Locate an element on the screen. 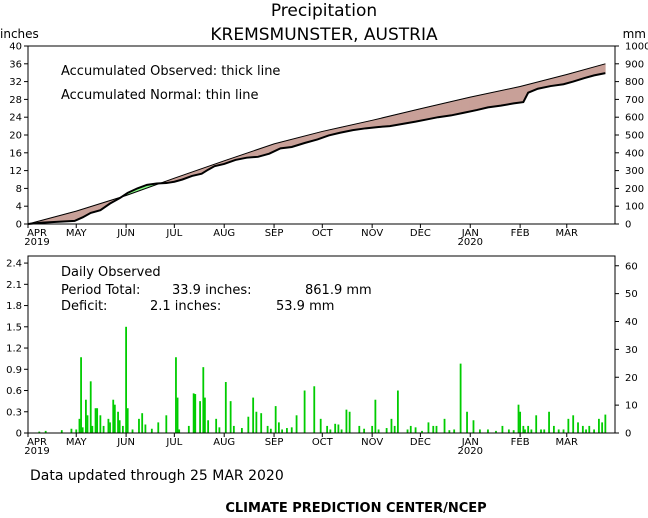 The height and width of the screenshot is (518, 648). source-credit: CLIMATE PREDICTION CENTER/NCEP is located at coordinates (355, 508).